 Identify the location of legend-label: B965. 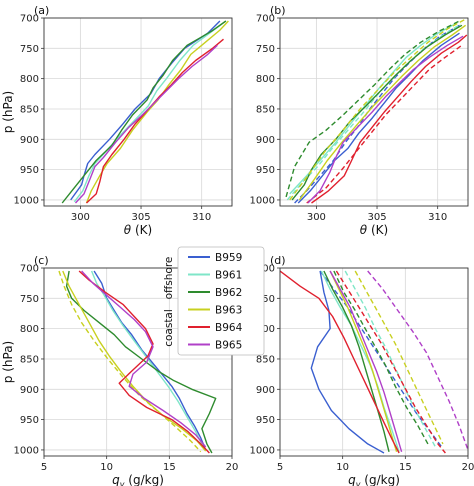
(228, 346).